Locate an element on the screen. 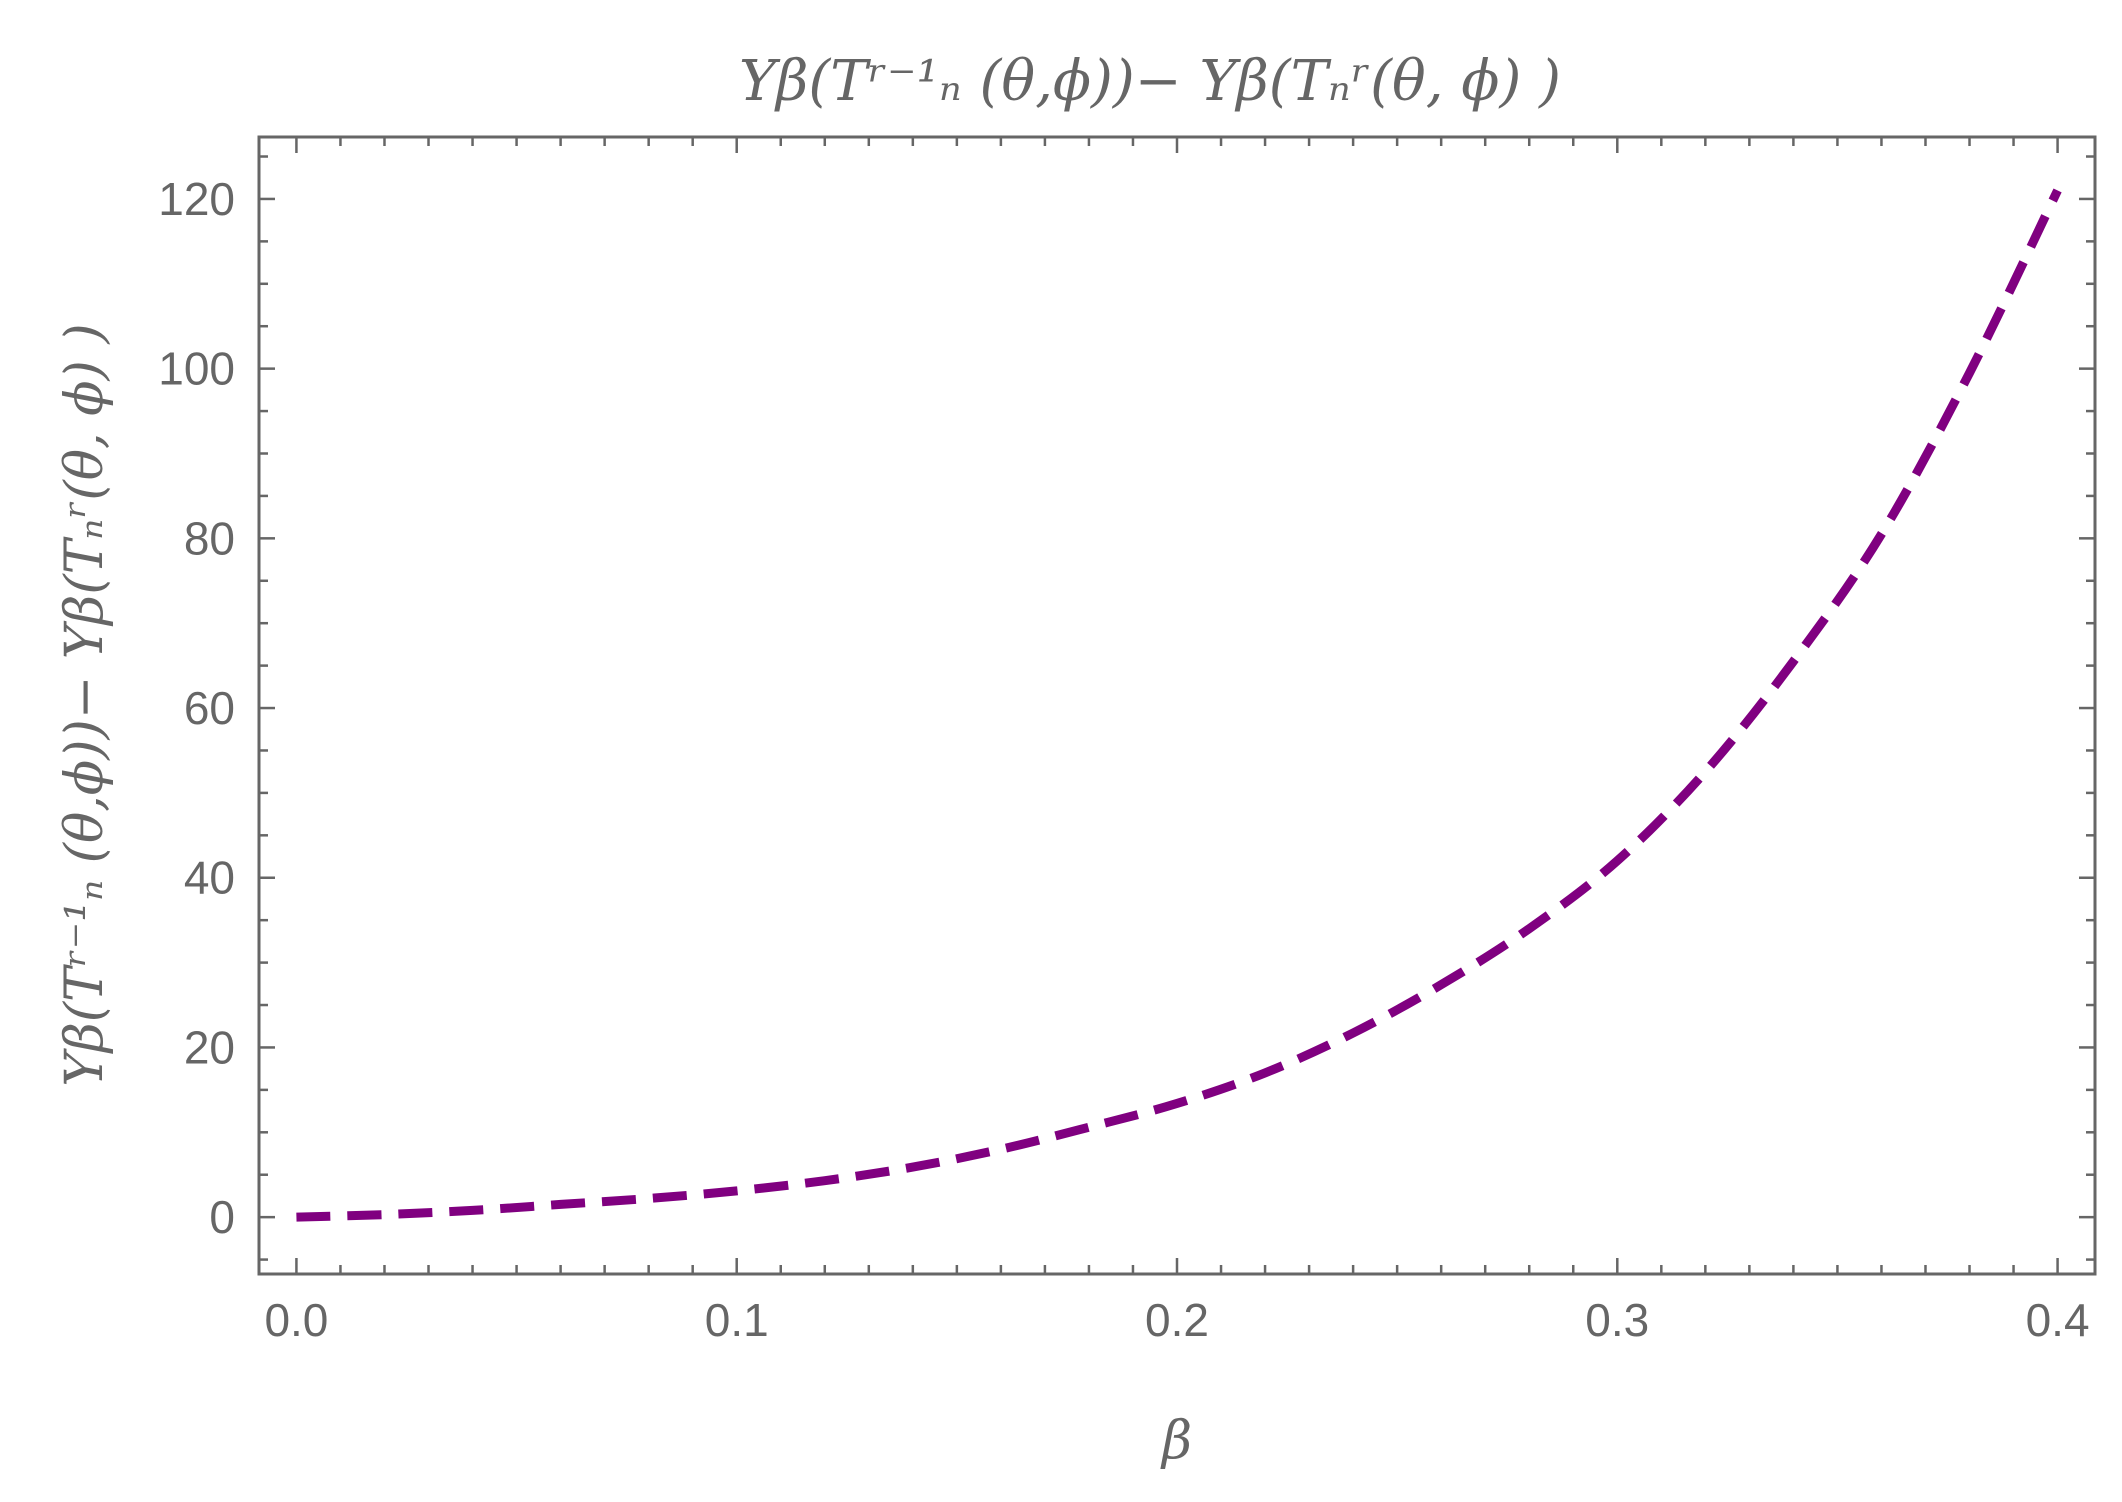 This screenshot has height=1502, width=2122. y-axis-label: Yβ(Tʳ⁻¹ₙ (θ,ϕ))− Yβ(Tₙʳ(θ, ϕ) ) is located at coordinates (85, 704).